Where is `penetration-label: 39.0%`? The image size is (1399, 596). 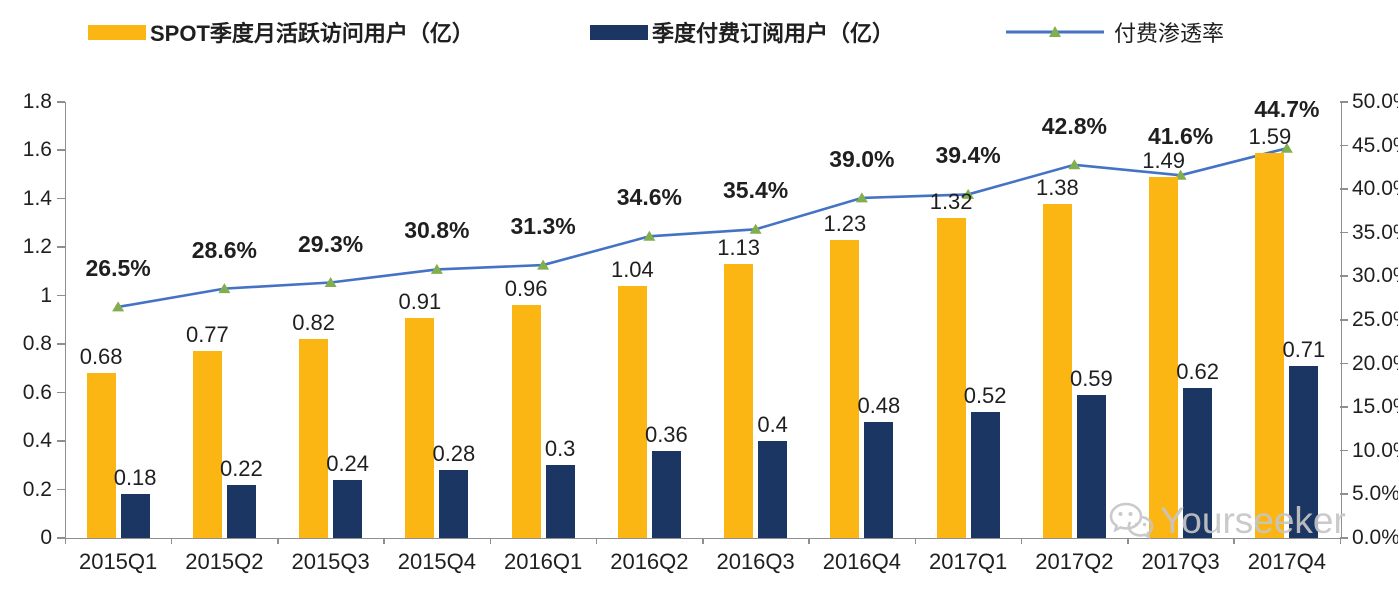
penetration-label: 39.0% is located at coordinates (862, 158).